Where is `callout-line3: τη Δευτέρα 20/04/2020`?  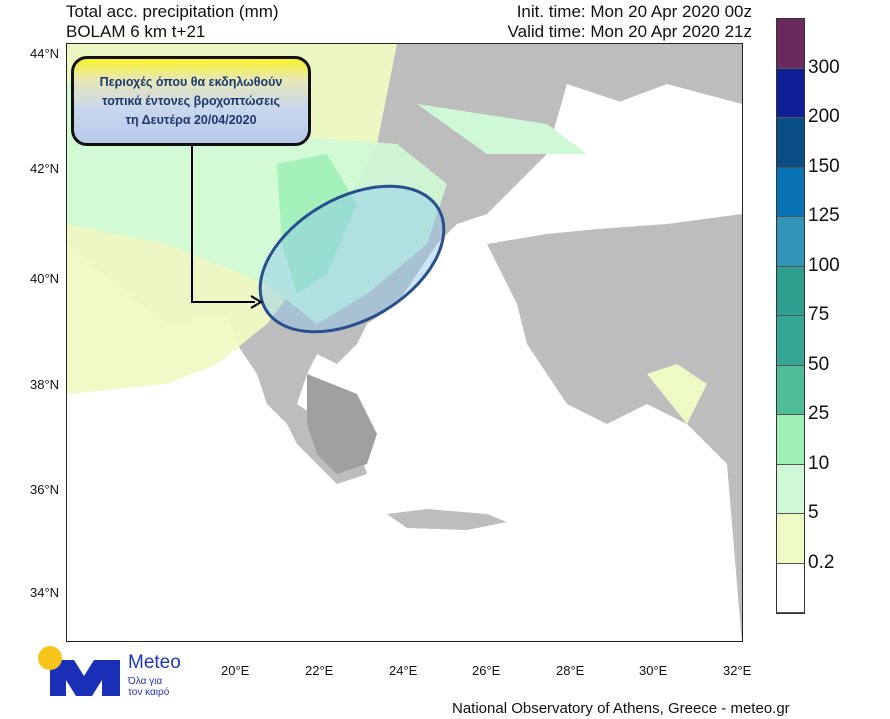 callout-line3: τη Δευτέρα 20/04/2020 is located at coordinates (191, 119).